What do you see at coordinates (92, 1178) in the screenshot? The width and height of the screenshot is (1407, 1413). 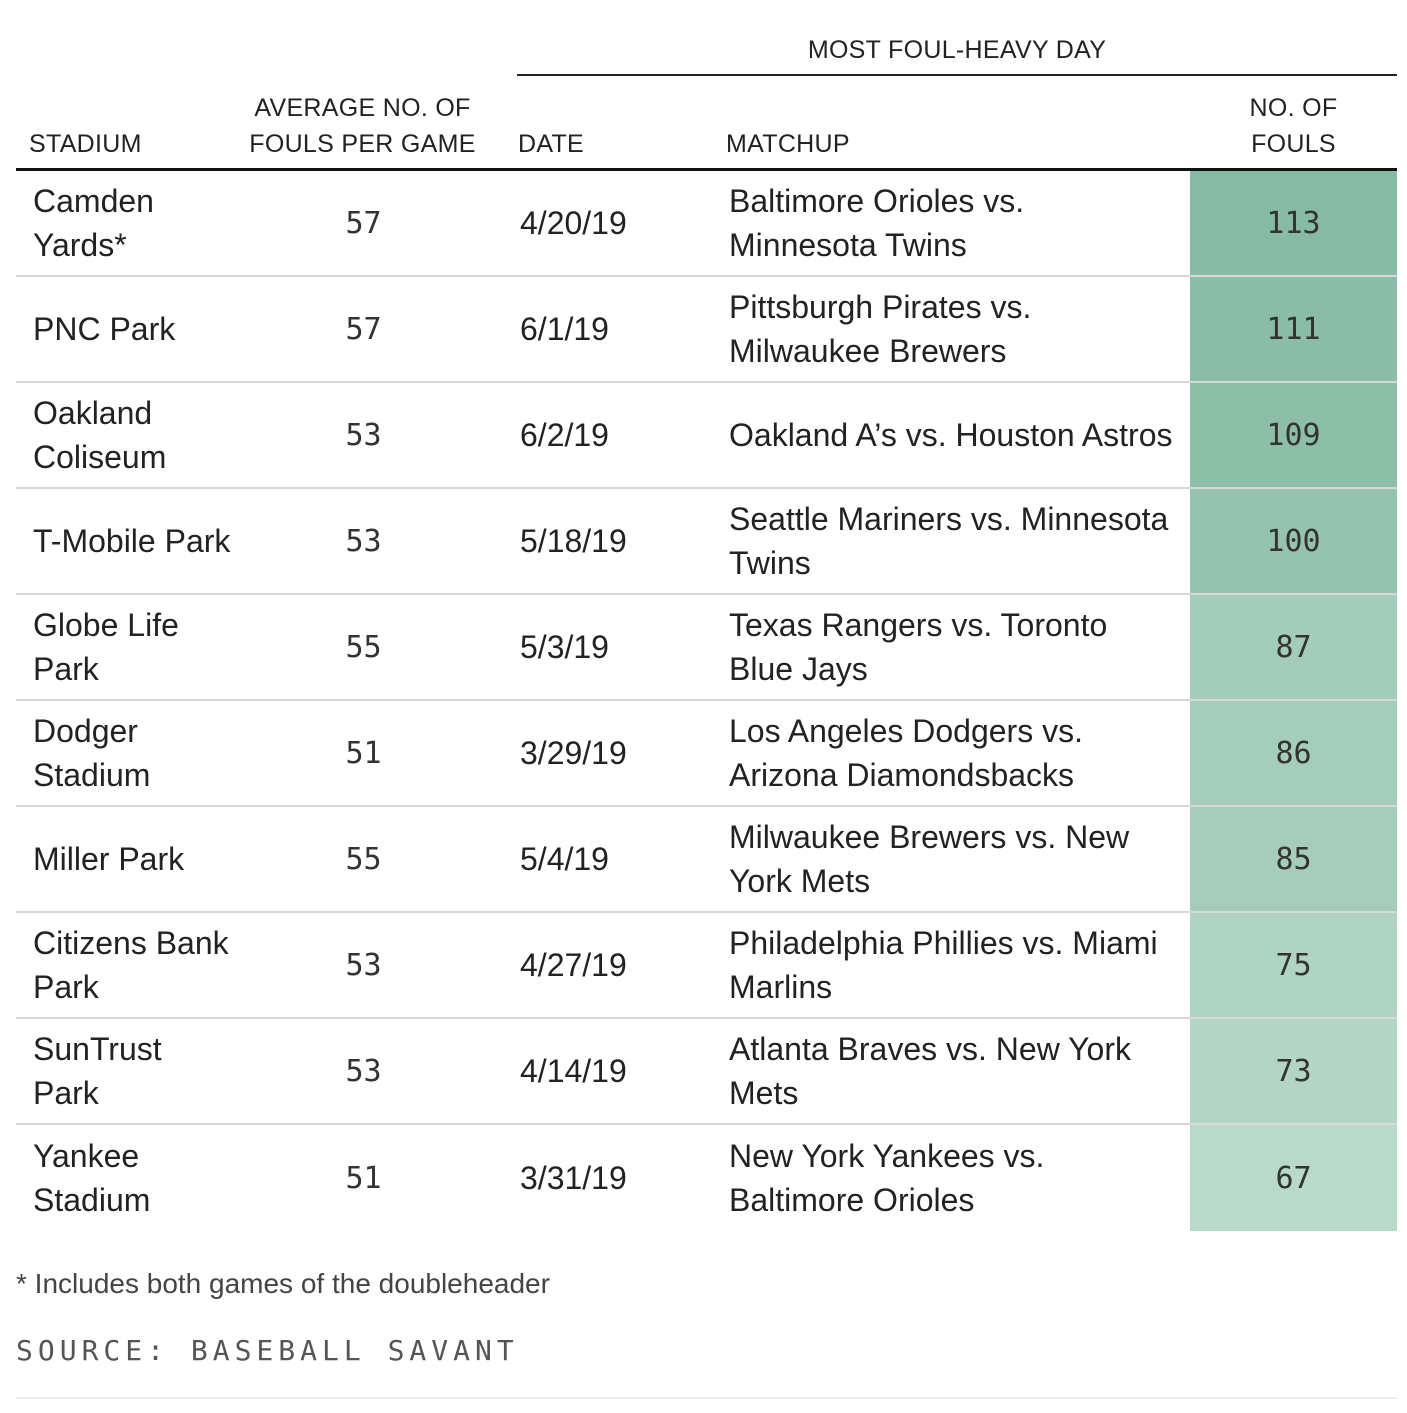 I see `stadium-cell: Yankee Stadium` at bounding box center [92, 1178].